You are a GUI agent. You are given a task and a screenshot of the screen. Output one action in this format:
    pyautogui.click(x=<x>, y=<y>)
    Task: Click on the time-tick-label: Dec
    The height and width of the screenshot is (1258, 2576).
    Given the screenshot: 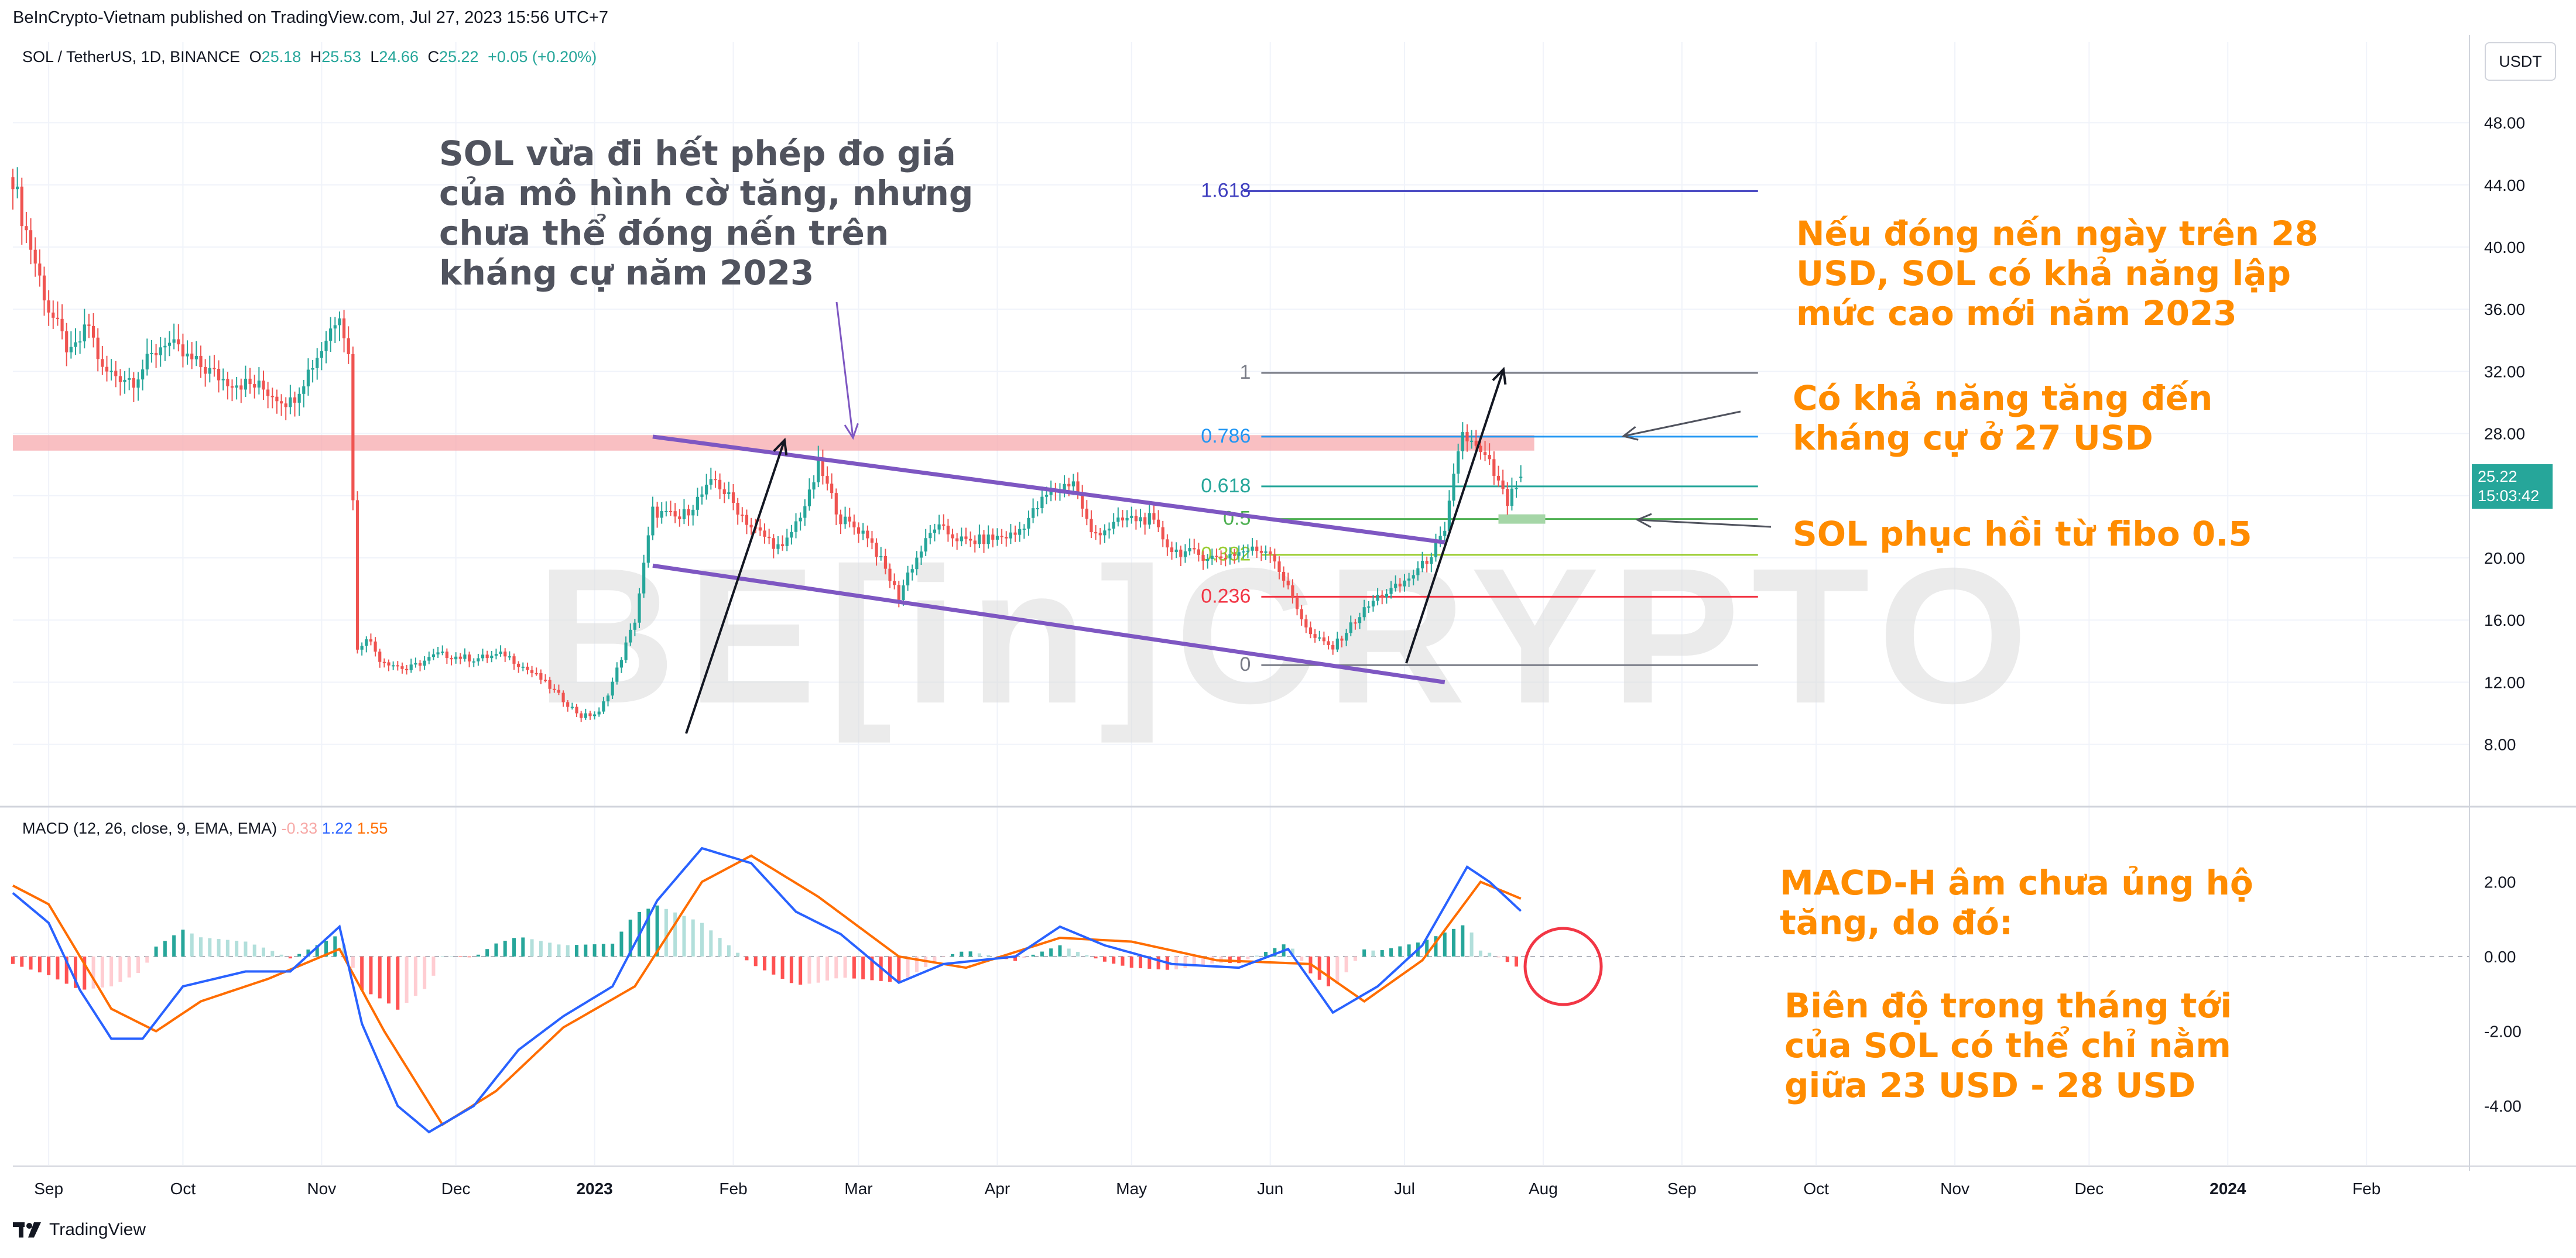 What is the action you would take?
    pyautogui.click(x=456, y=1189)
    